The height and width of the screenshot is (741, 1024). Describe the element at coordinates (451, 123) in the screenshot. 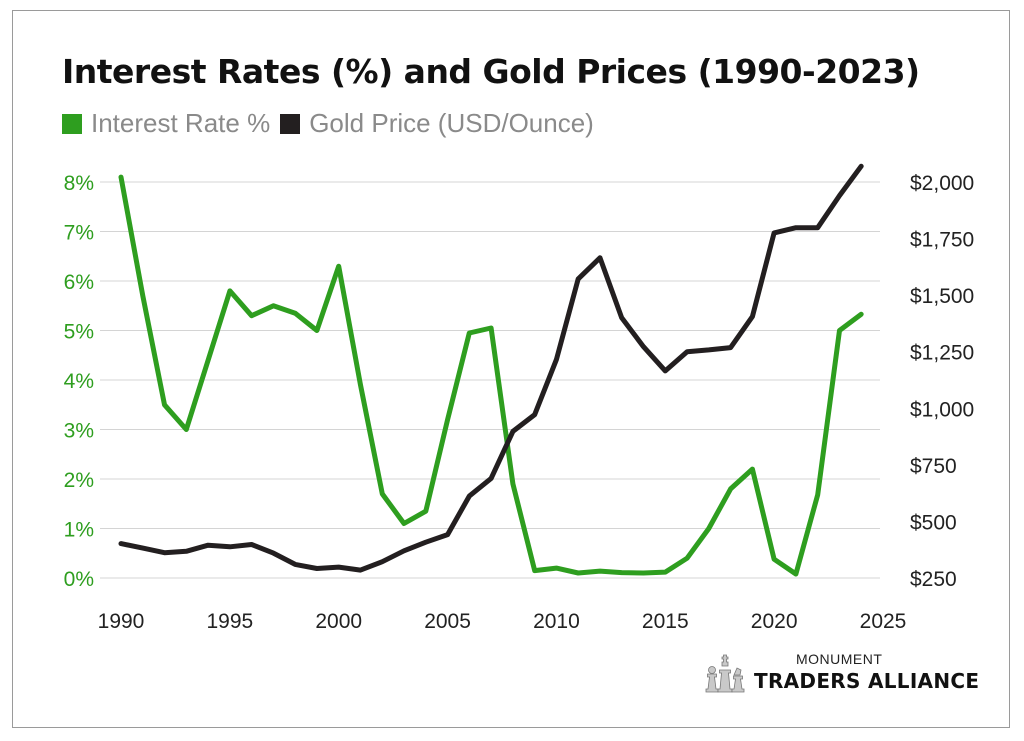

I see `legend-label-gold: Gold Price (USD/Ounce)` at that location.